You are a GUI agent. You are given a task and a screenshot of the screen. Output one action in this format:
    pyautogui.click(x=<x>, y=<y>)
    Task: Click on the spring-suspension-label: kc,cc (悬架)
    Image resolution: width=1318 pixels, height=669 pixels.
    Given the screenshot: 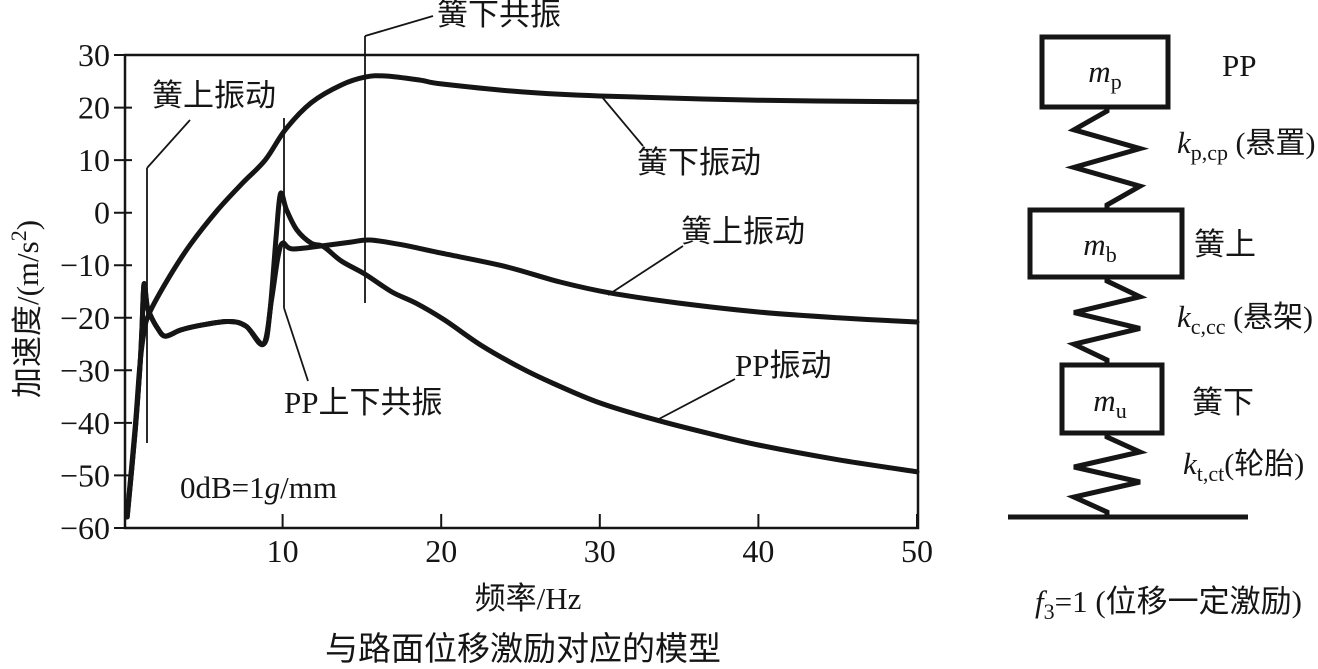 What is the action you would take?
    pyautogui.click(x=1245, y=319)
    